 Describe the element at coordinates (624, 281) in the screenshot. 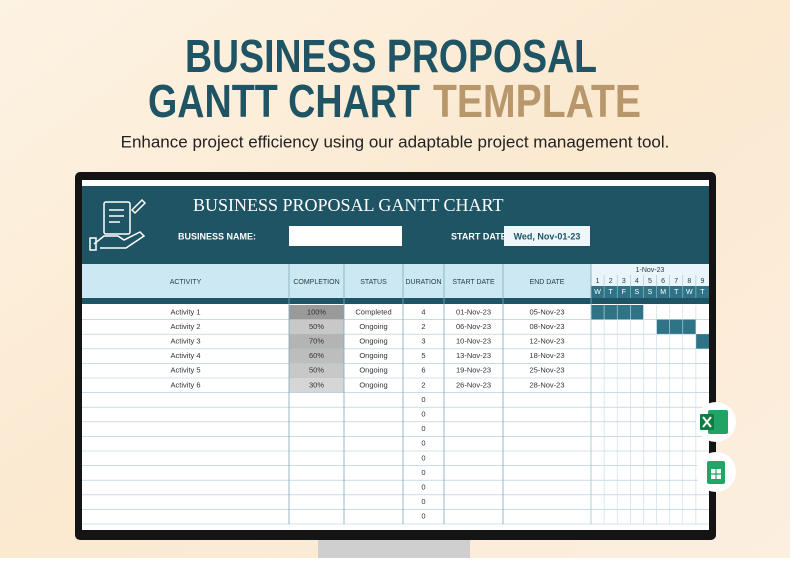

I see `gantt-day: 3` at that location.